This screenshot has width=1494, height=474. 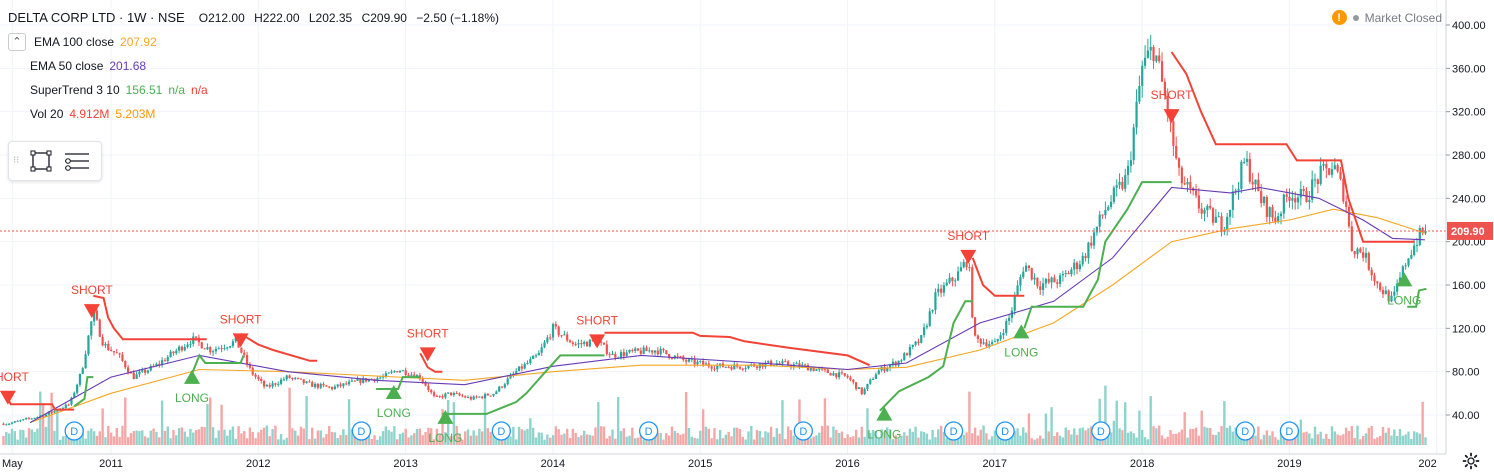 I want to click on drawing-toolbox: ⁝⁝, so click(x=55, y=161).